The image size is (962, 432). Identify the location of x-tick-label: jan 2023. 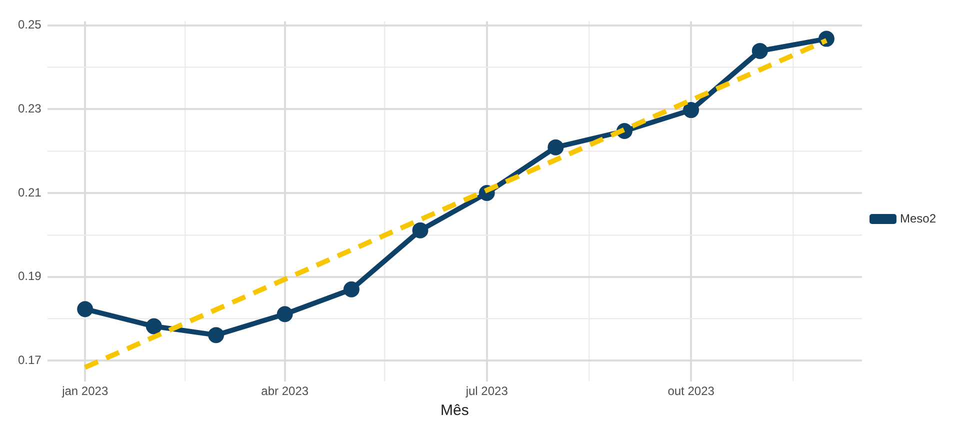
(84, 391).